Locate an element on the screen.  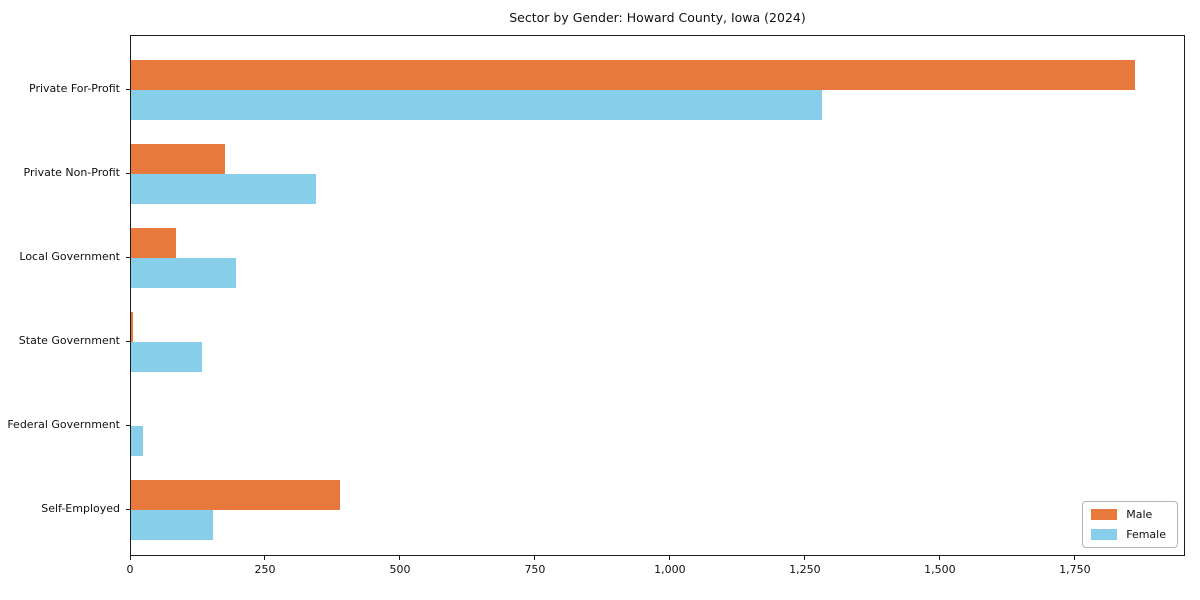
y-tick-label: Private For-Profit is located at coordinates (74, 88).